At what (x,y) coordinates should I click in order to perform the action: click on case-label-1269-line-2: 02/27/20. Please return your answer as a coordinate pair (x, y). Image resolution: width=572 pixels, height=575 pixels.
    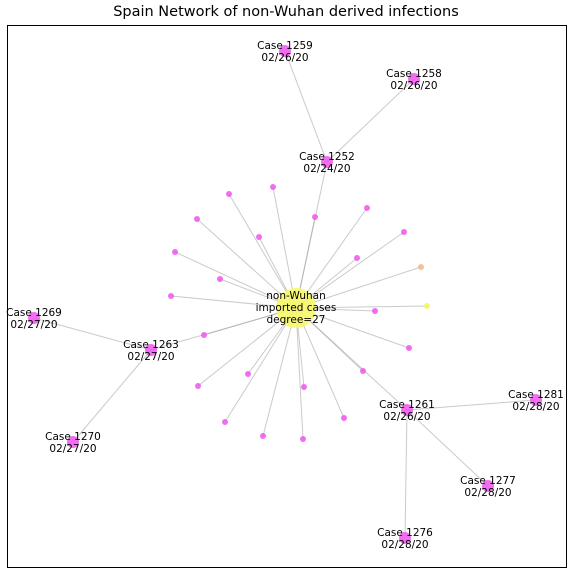
    Looking at the image, I should click on (33, 325).